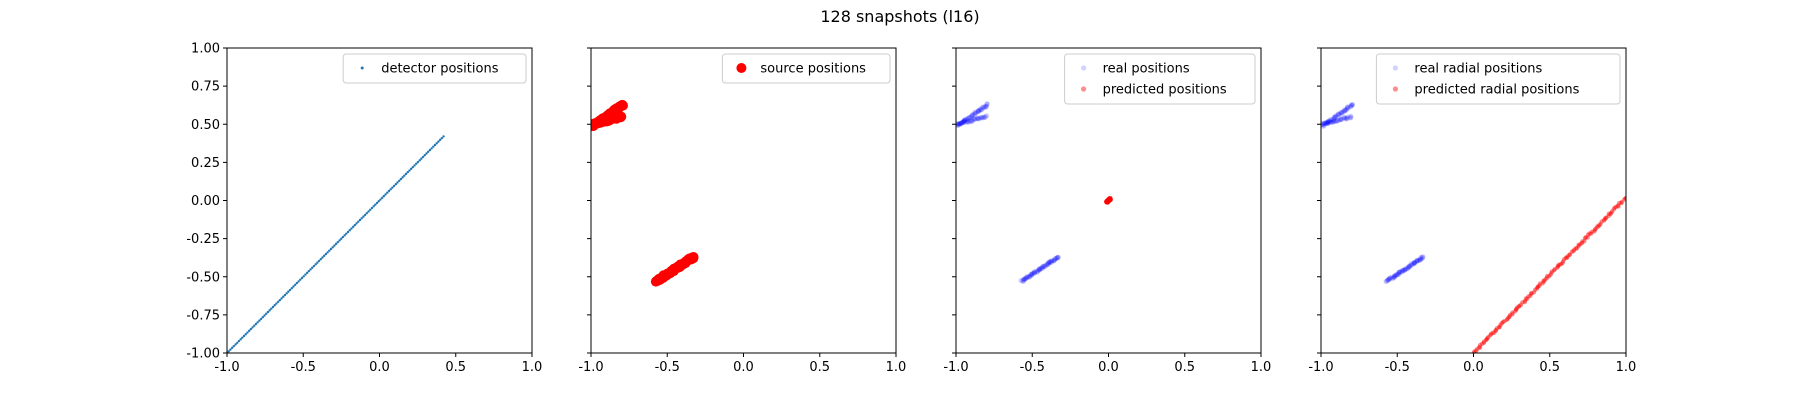 Image resolution: width=1800 pixels, height=404 pixels. I want to click on x-tick-label: -0.5, so click(667, 367).